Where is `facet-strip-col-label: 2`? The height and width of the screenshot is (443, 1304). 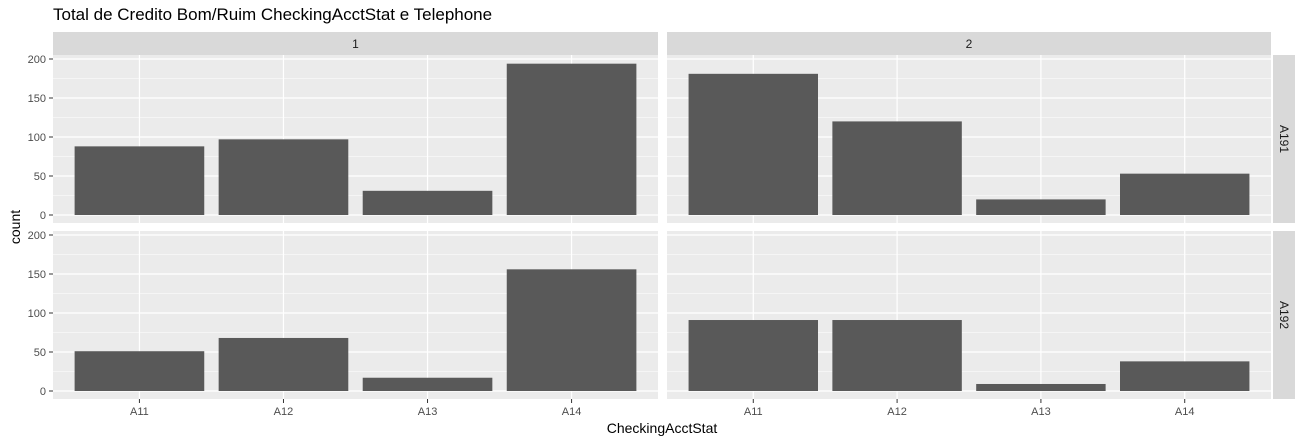
facet-strip-col-label: 2 is located at coordinates (969, 44).